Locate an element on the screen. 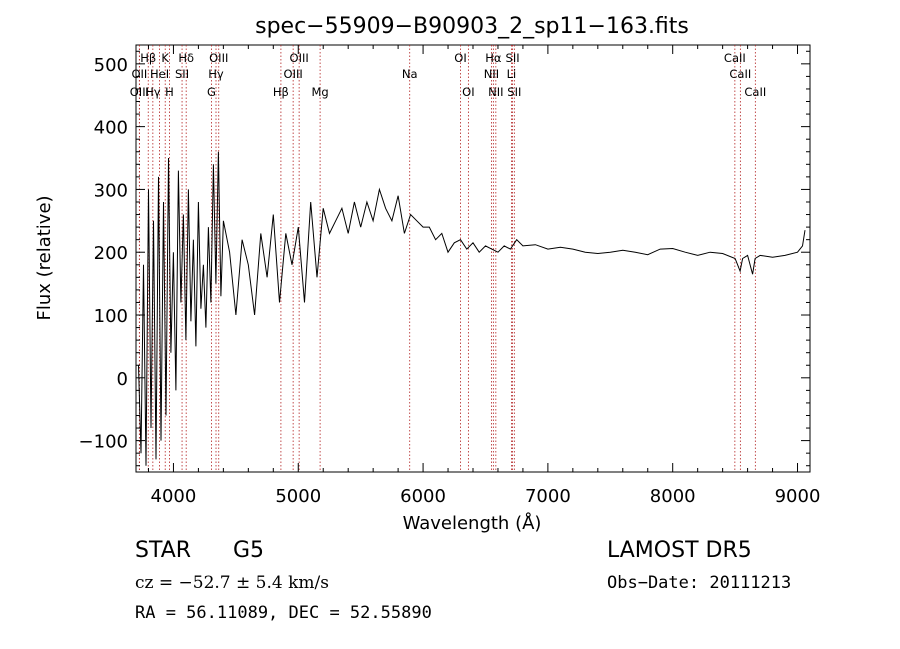 The width and height of the screenshot is (900, 649). line-label: Hδ is located at coordinates (186, 58).